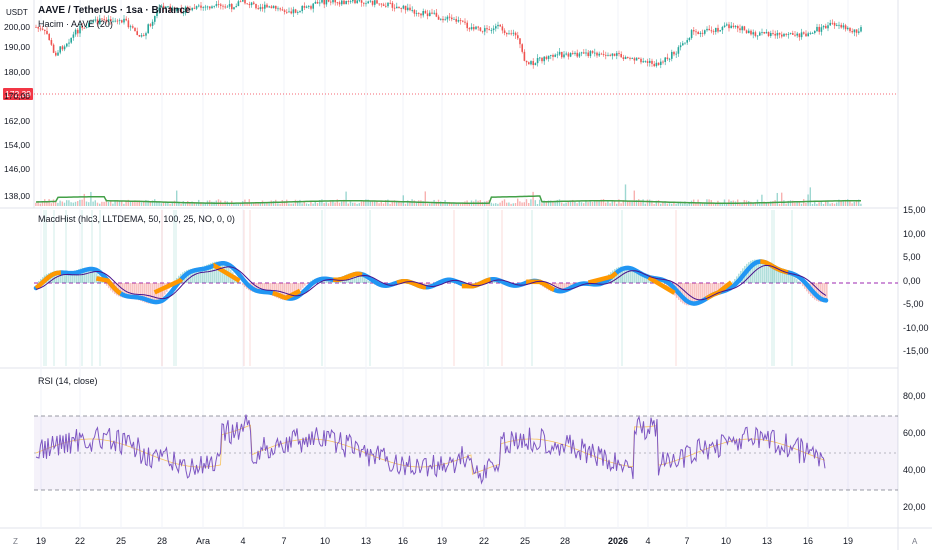 This screenshot has width=932, height=550. I want to click on auto-scale-toggle: A, so click(915, 541).